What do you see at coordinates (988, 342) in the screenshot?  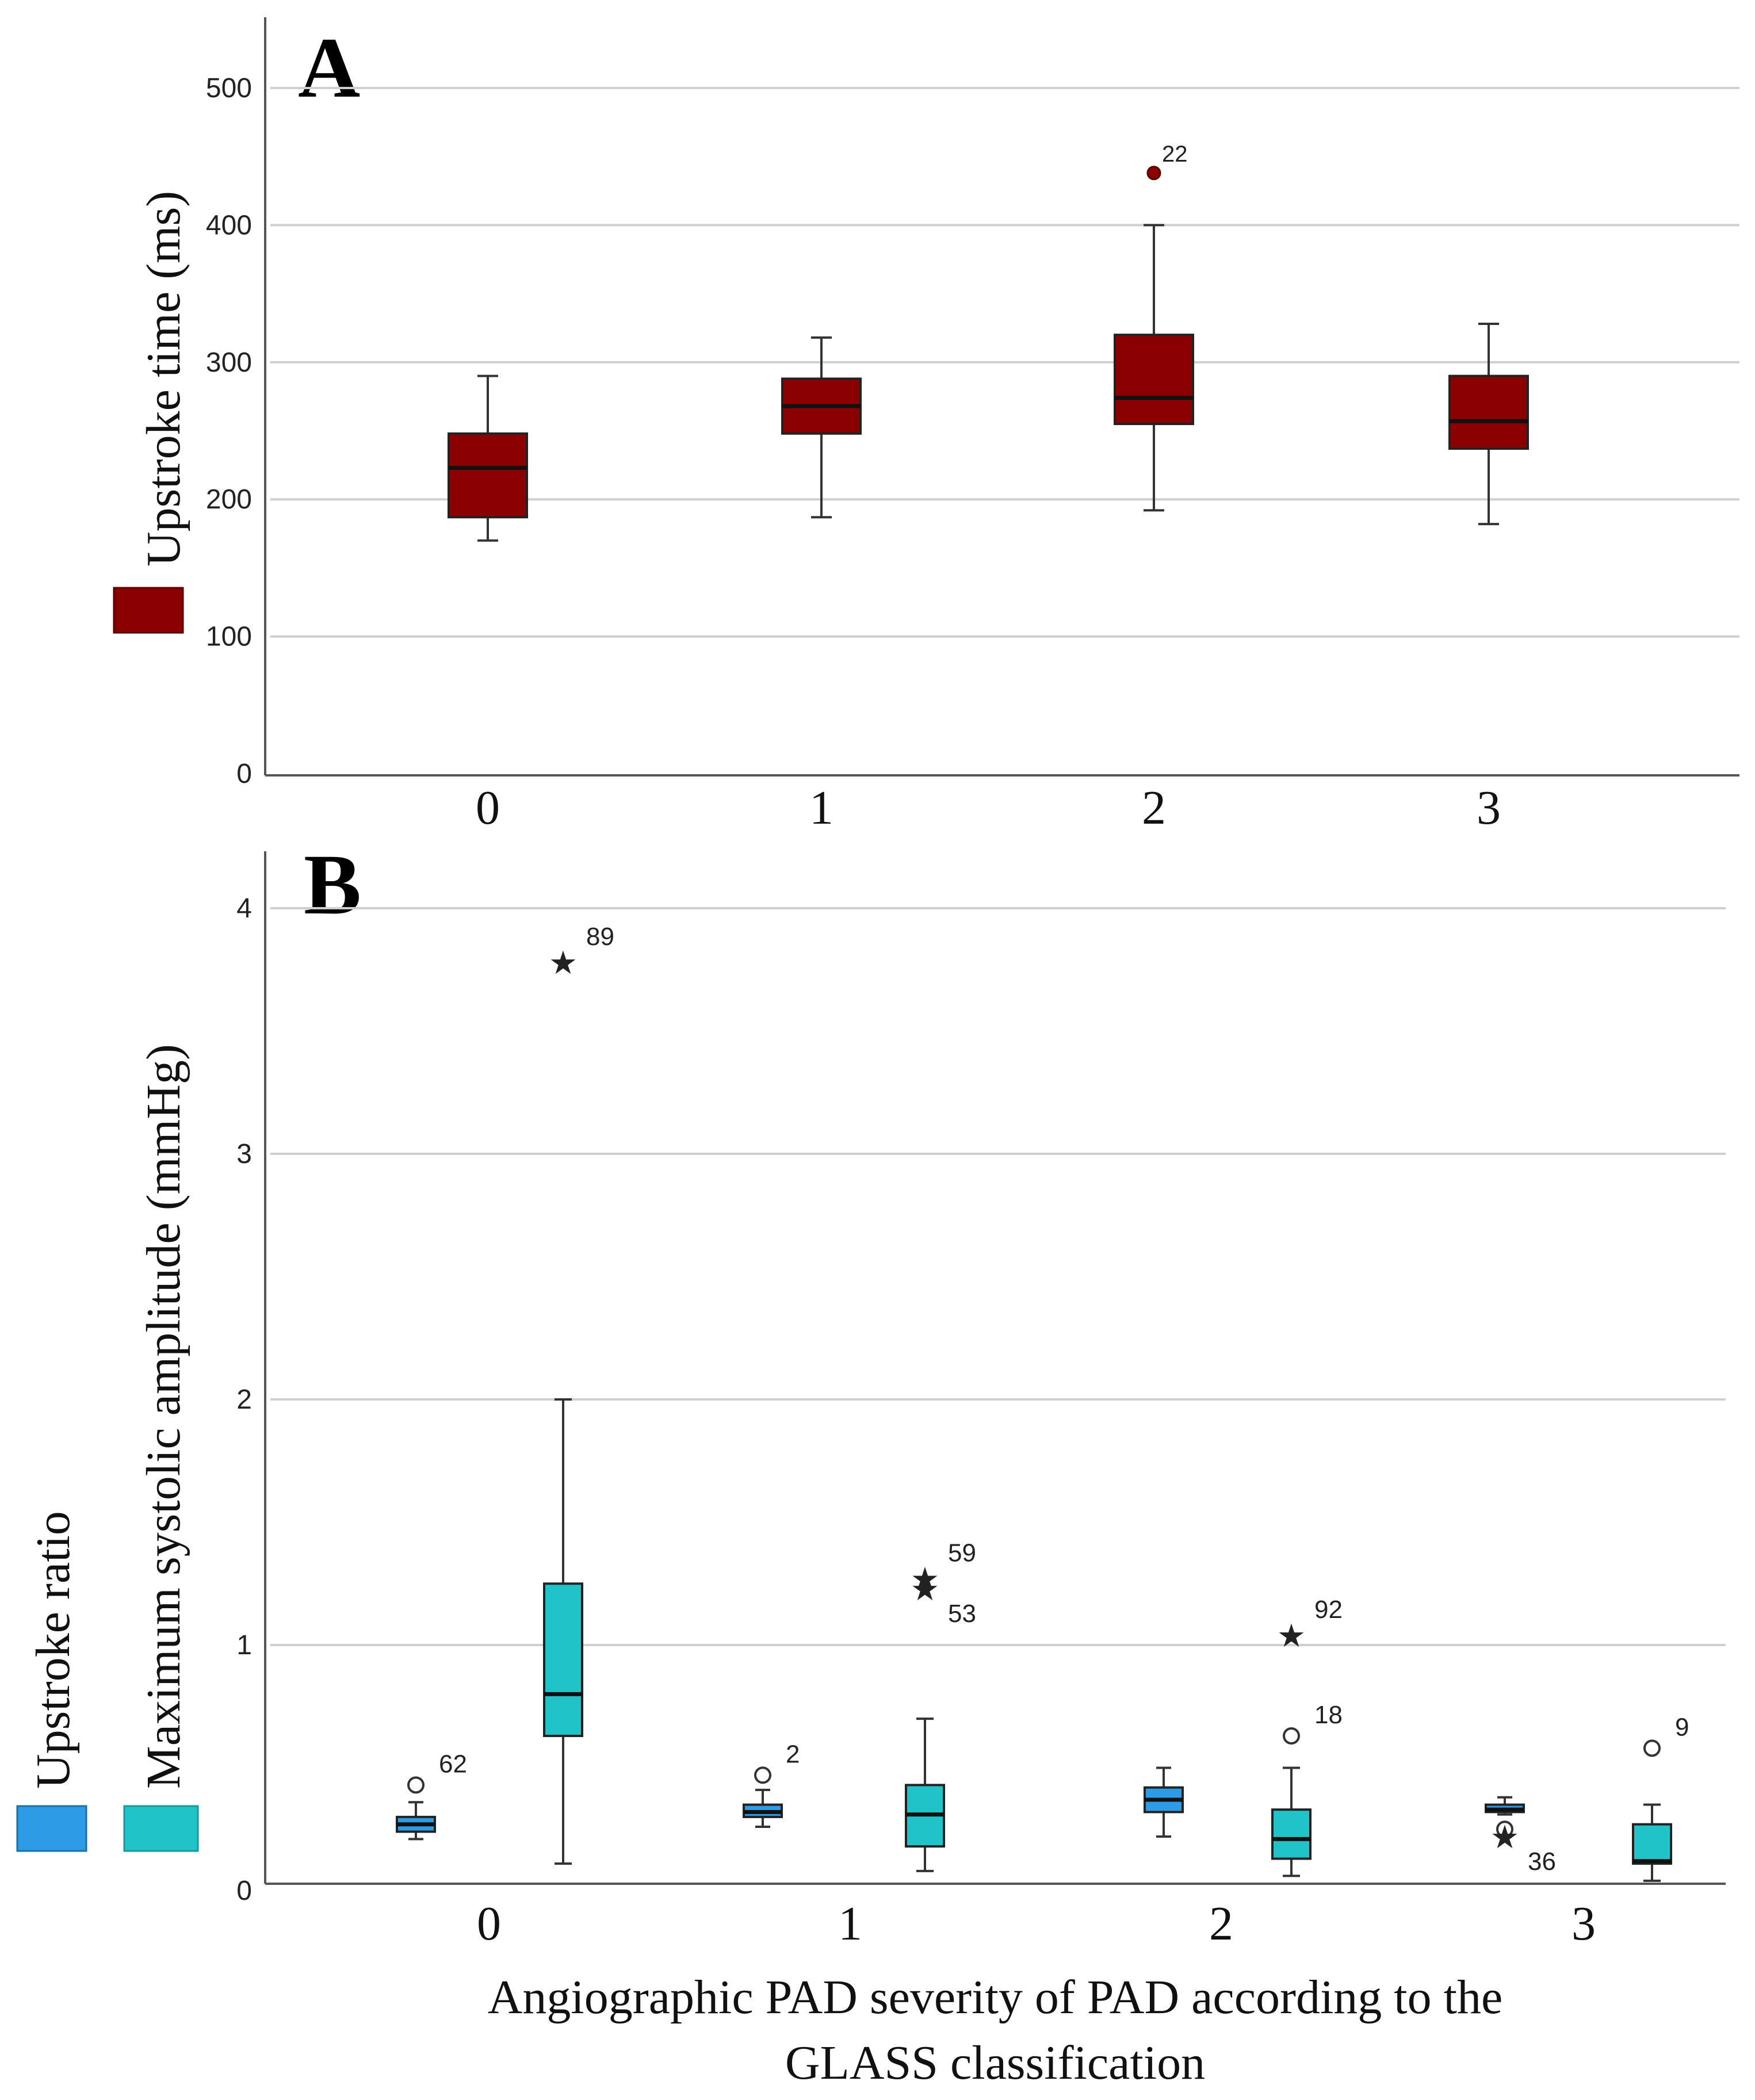 I see `panel-a-boxes: 22` at bounding box center [988, 342].